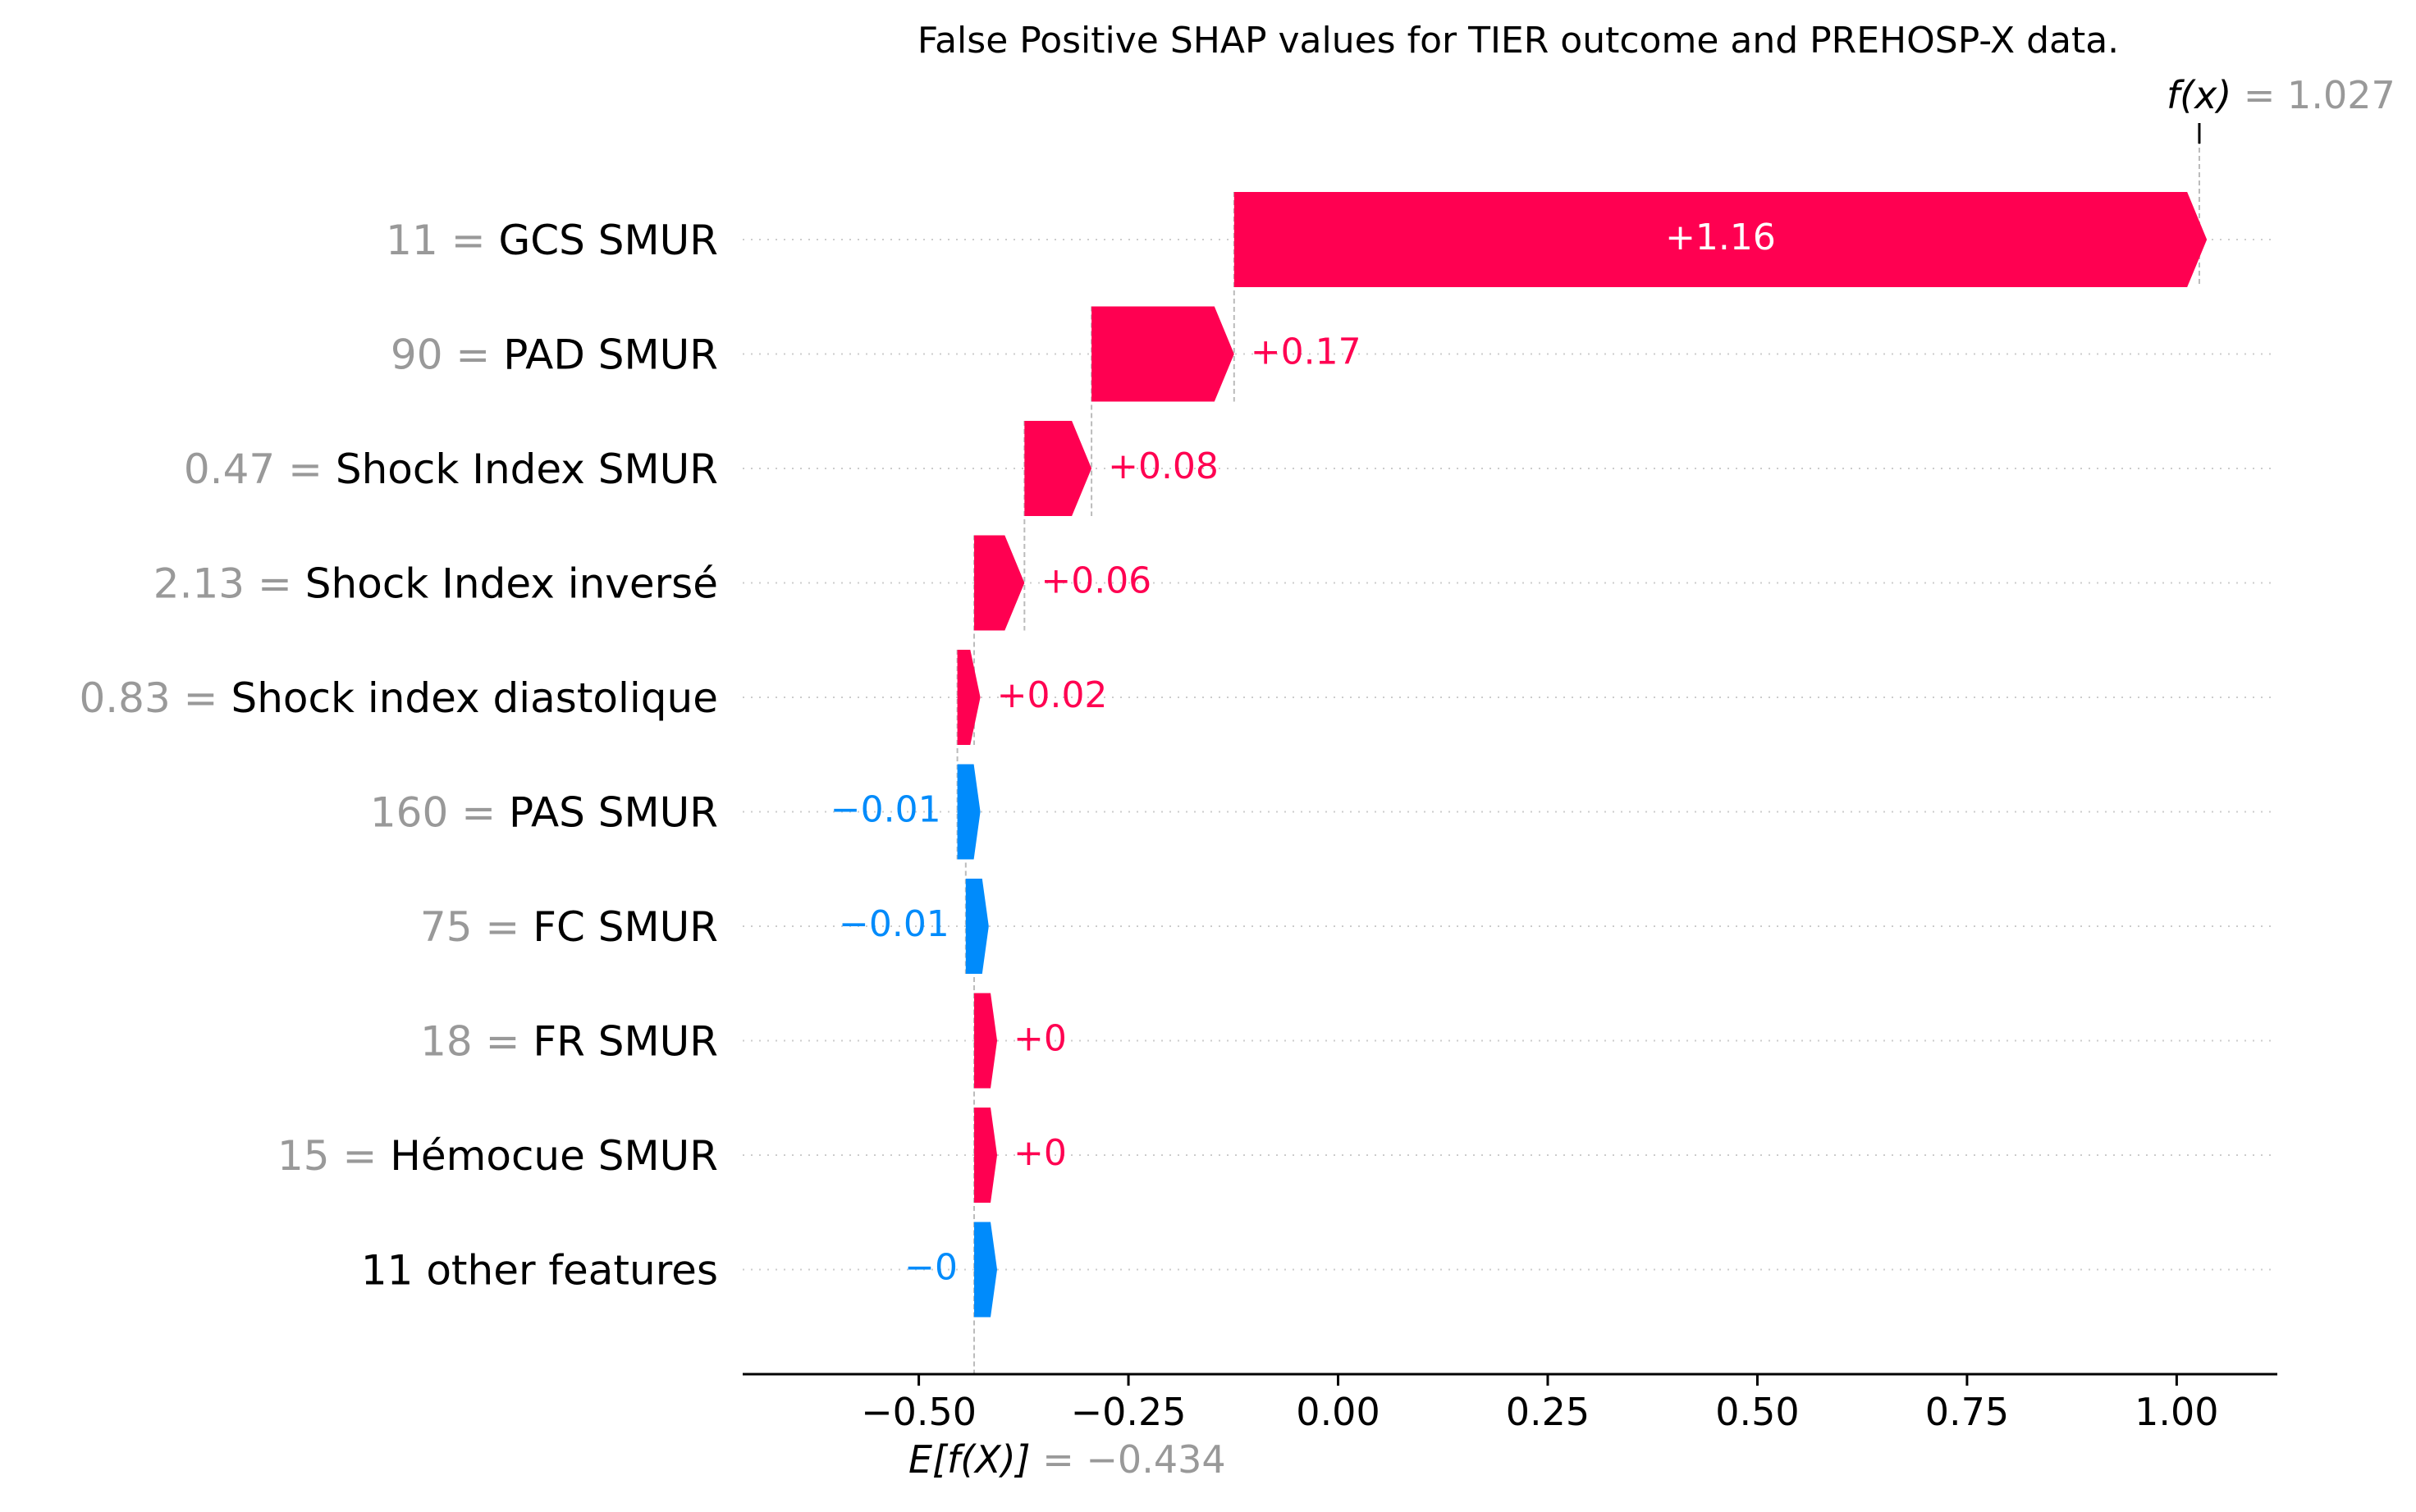 Image resolution: width=2416 pixels, height=1512 pixels. Describe the element at coordinates (1096, 581) in the screenshot. I see `shap-value-label: +0.06` at that location.